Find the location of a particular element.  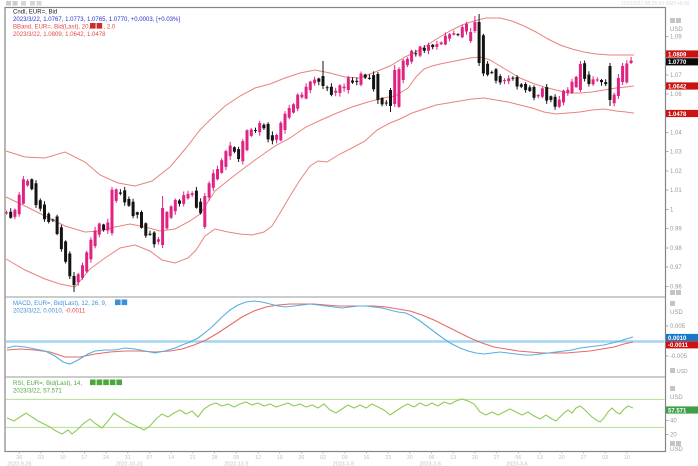

svg-text: 28 is located at coordinates (215, 458).